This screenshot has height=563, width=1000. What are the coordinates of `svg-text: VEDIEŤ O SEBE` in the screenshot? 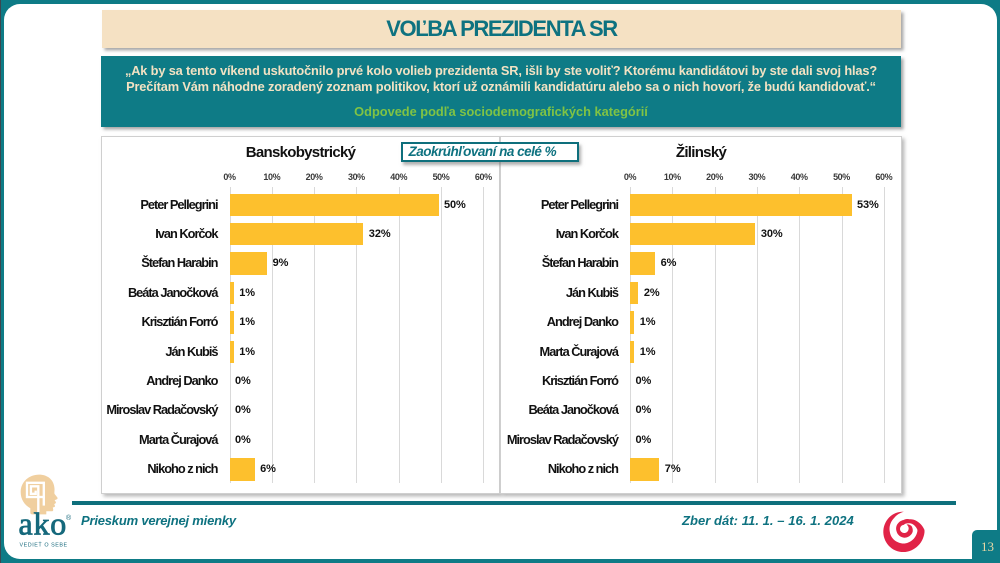 It's located at (44, 545).